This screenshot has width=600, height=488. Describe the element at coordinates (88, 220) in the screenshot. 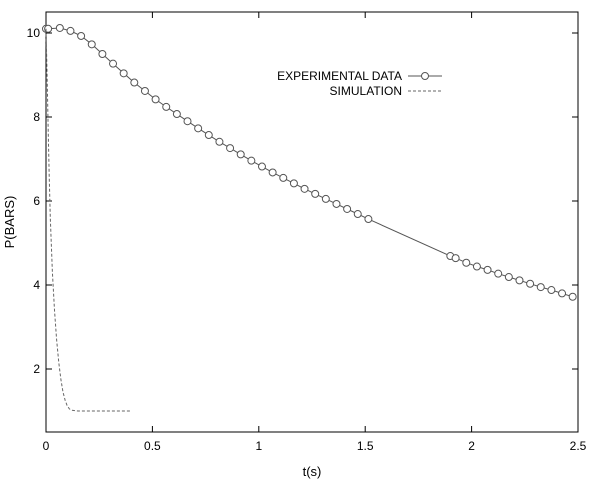

I see `series-simulation-line` at that location.